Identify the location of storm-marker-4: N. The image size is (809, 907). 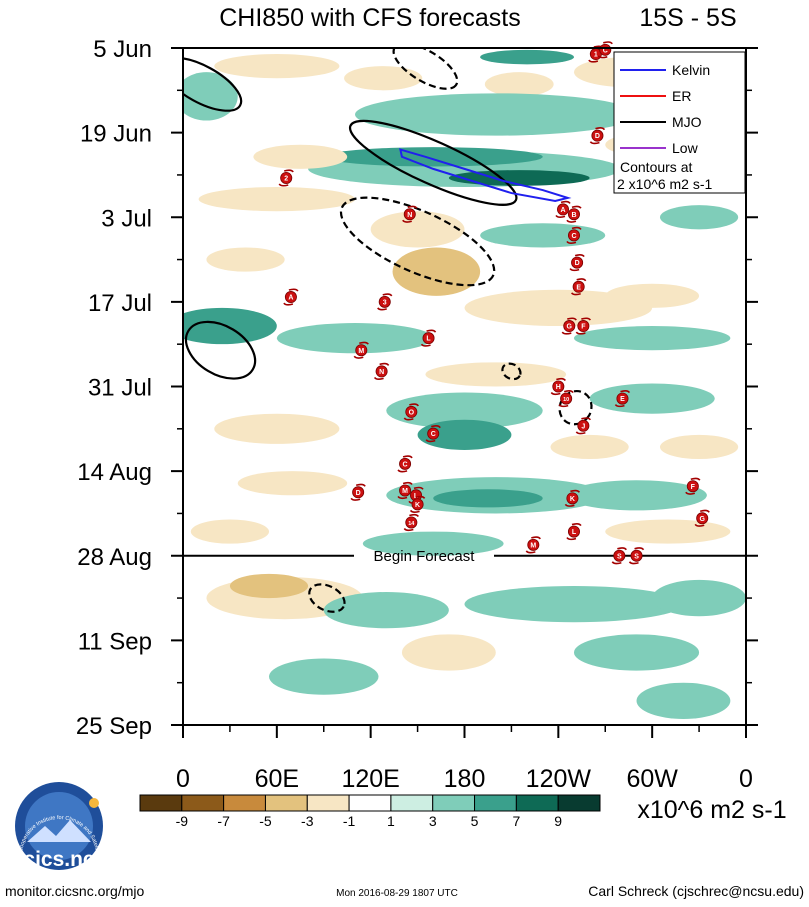
(410, 214).